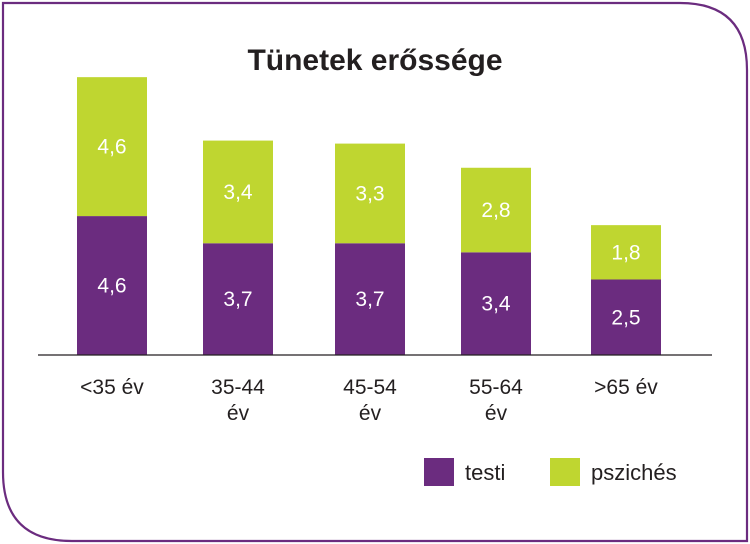 The image size is (750, 544). Describe the element at coordinates (238, 413) in the screenshot. I see `x-tick-label-1: év` at that location.